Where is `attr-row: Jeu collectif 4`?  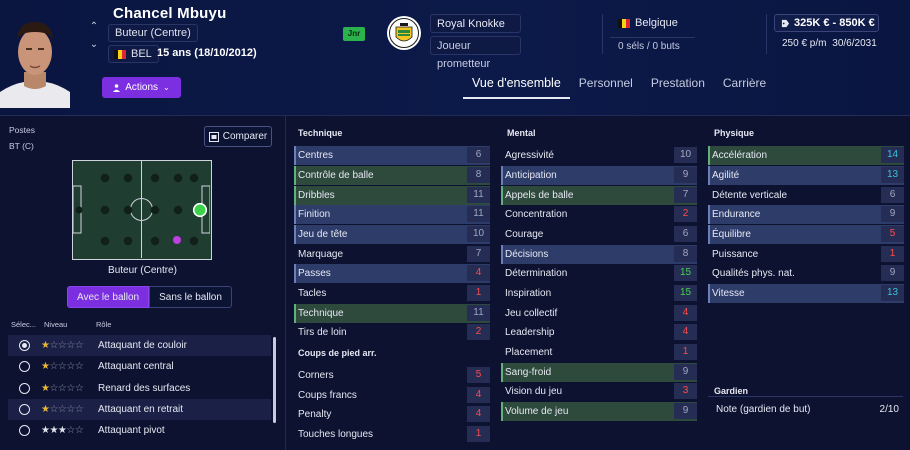
attr-row: Jeu collectif 4 is located at coordinates (599, 313).